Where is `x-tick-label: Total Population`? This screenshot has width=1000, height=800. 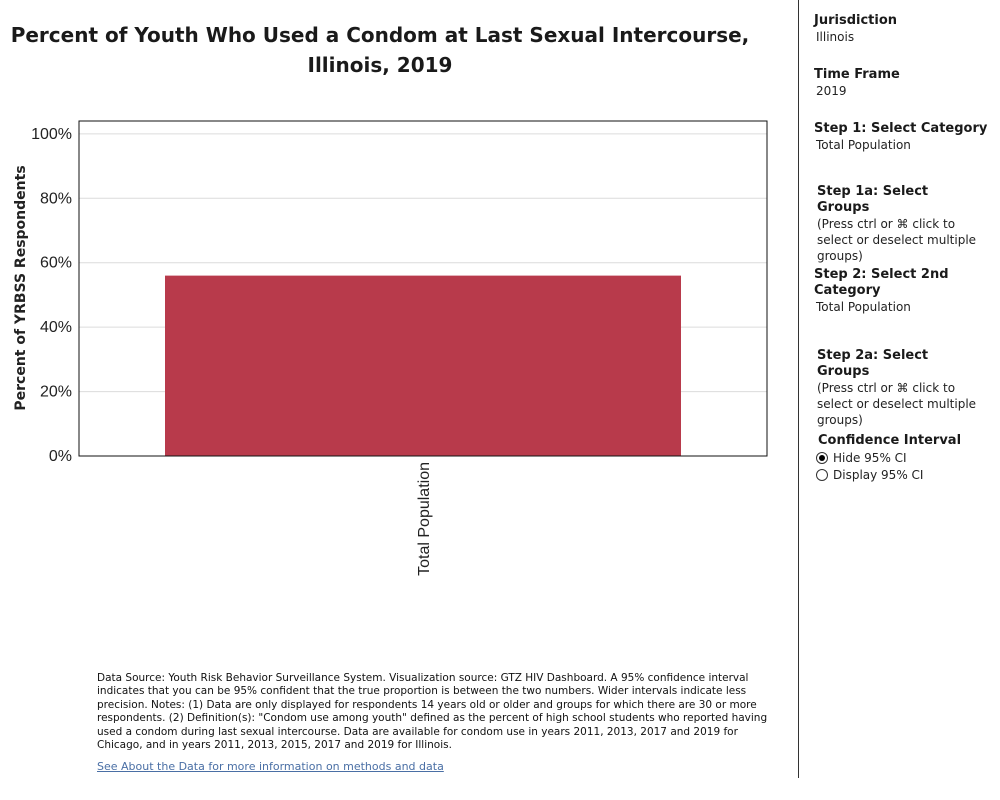 x-tick-label: Total Population is located at coordinates (424, 519).